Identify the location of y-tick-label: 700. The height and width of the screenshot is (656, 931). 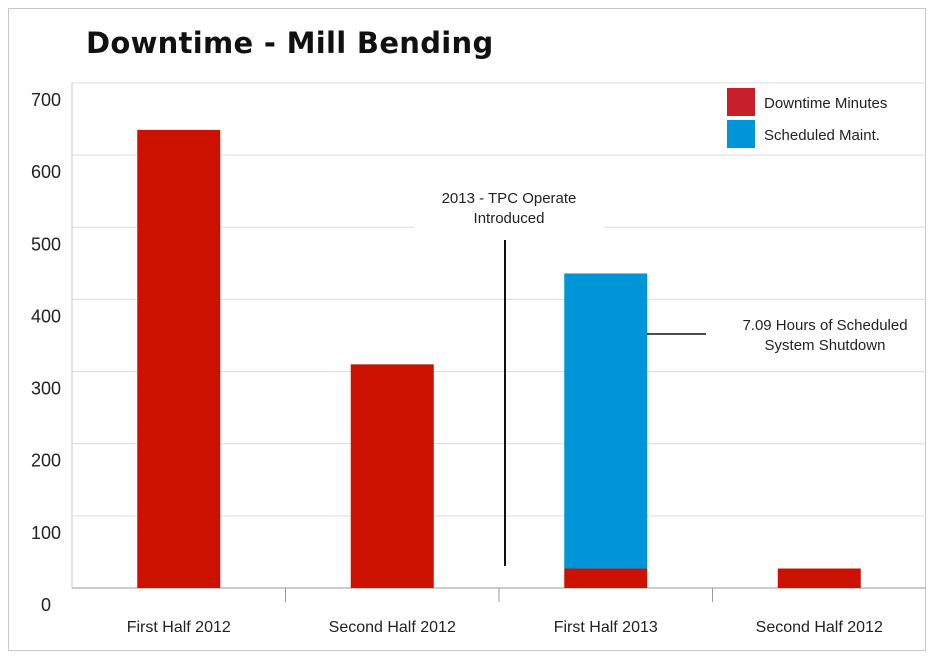
(46, 100).